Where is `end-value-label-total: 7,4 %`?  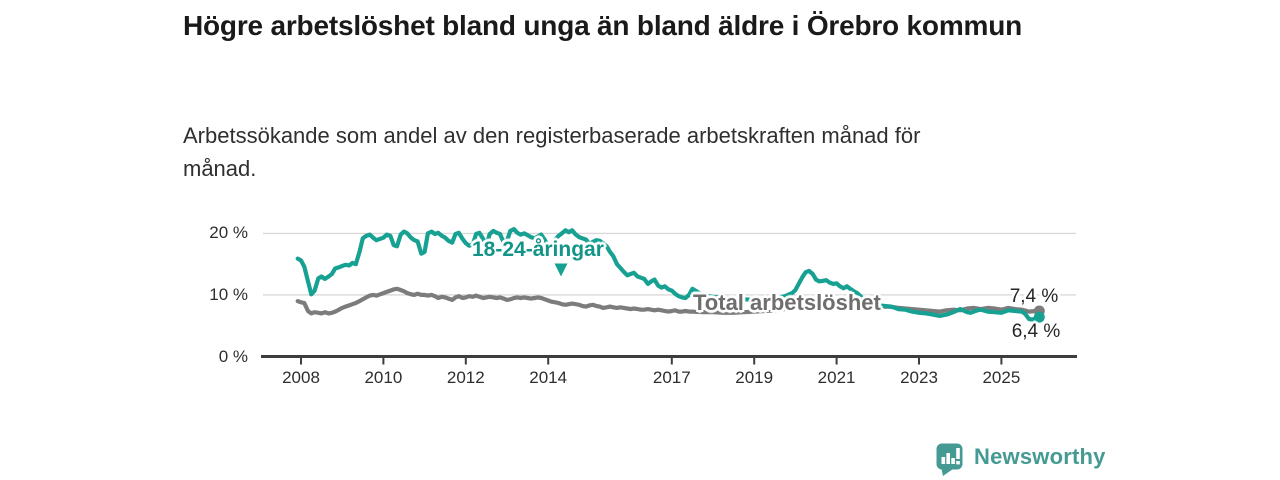 end-value-label-total: 7,4 % is located at coordinates (1034, 296).